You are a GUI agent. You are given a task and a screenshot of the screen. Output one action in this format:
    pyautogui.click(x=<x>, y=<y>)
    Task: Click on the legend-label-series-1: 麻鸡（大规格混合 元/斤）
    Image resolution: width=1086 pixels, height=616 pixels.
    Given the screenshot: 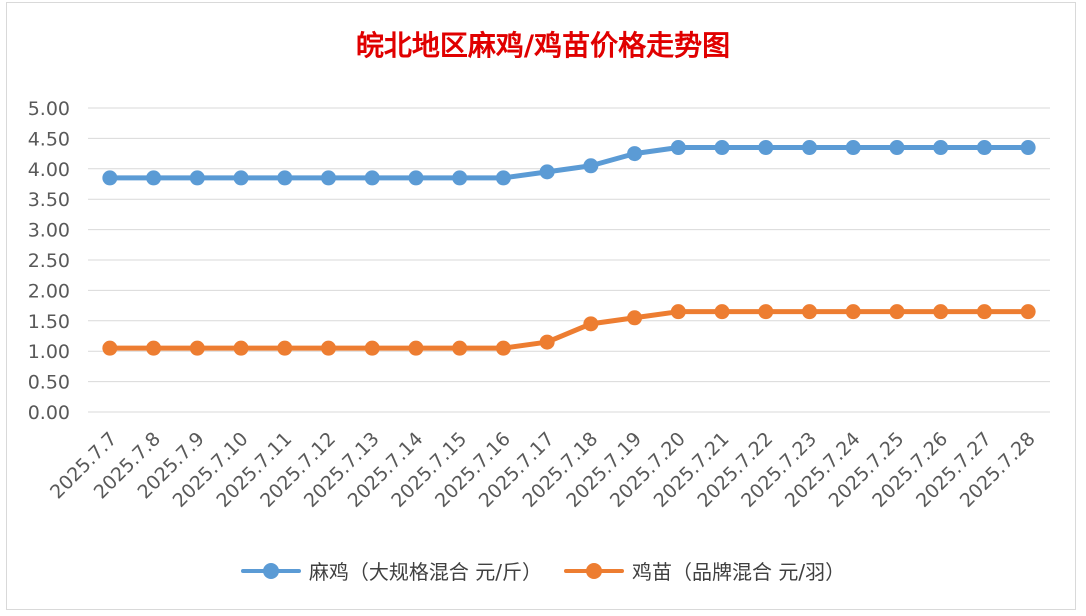 What is the action you would take?
    pyautogui.click(x=425, y=572)
    